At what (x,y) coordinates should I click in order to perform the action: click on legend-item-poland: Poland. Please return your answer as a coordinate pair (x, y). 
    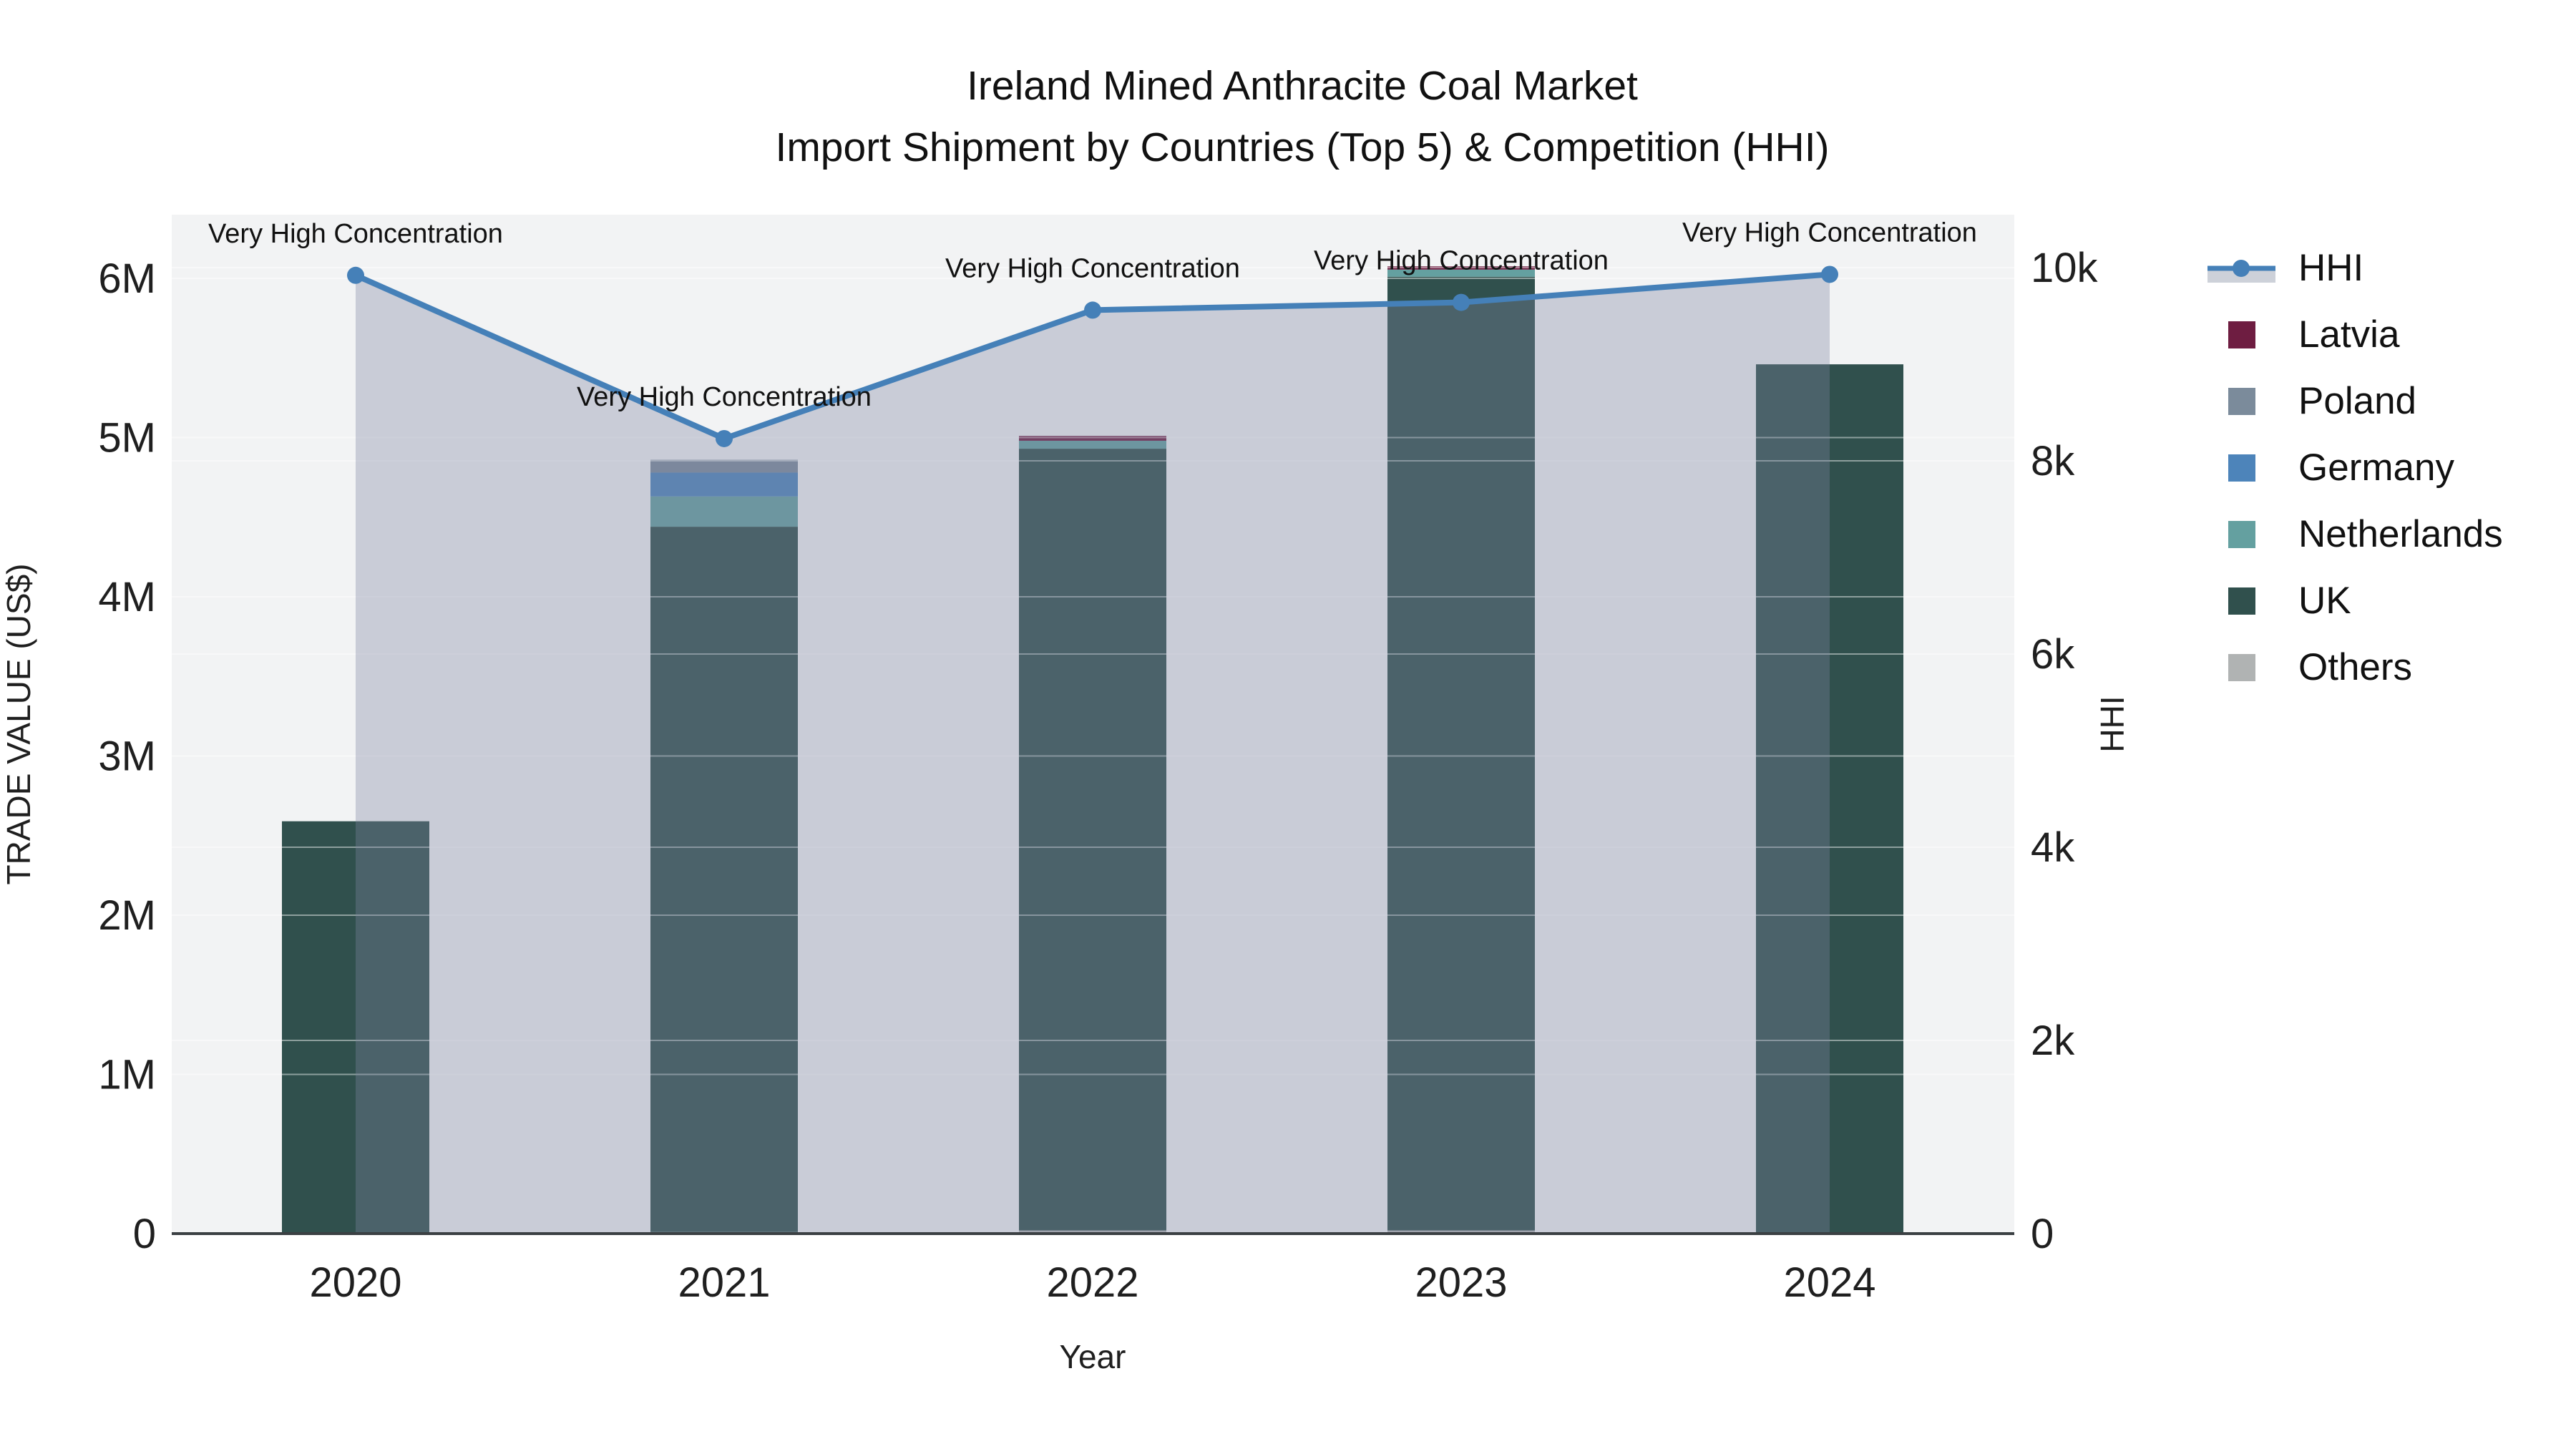
    Looking at the image, I should click on (2355, 401).